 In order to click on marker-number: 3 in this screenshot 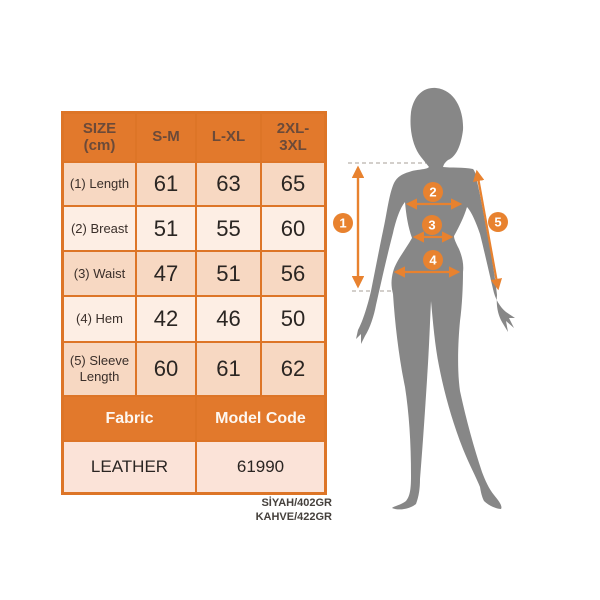, I will do `click(431, 225)`.